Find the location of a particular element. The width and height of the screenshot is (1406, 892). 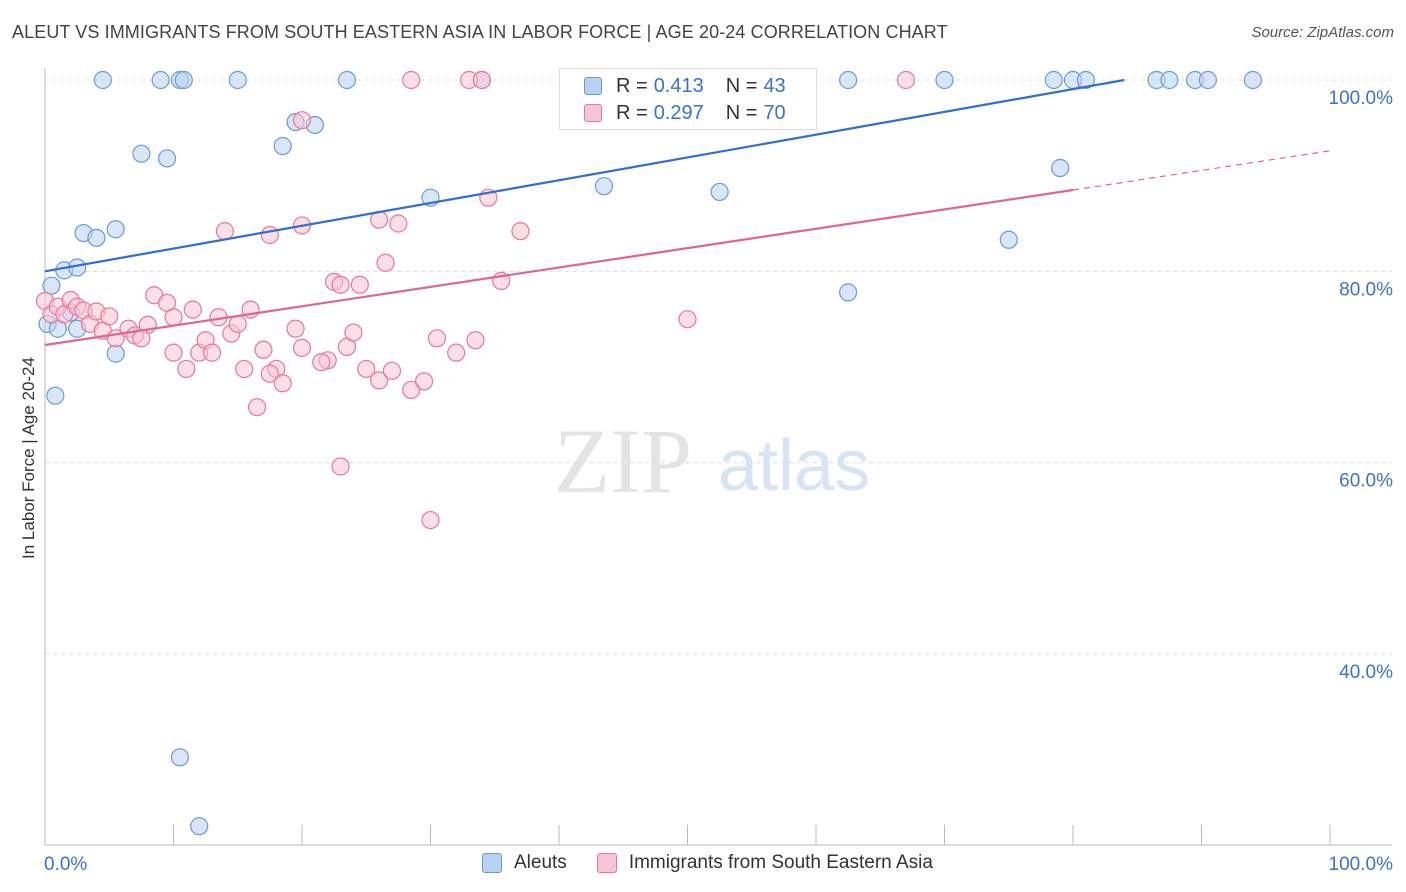

series-swatch-immigrants is located at coordinates (606, 863).